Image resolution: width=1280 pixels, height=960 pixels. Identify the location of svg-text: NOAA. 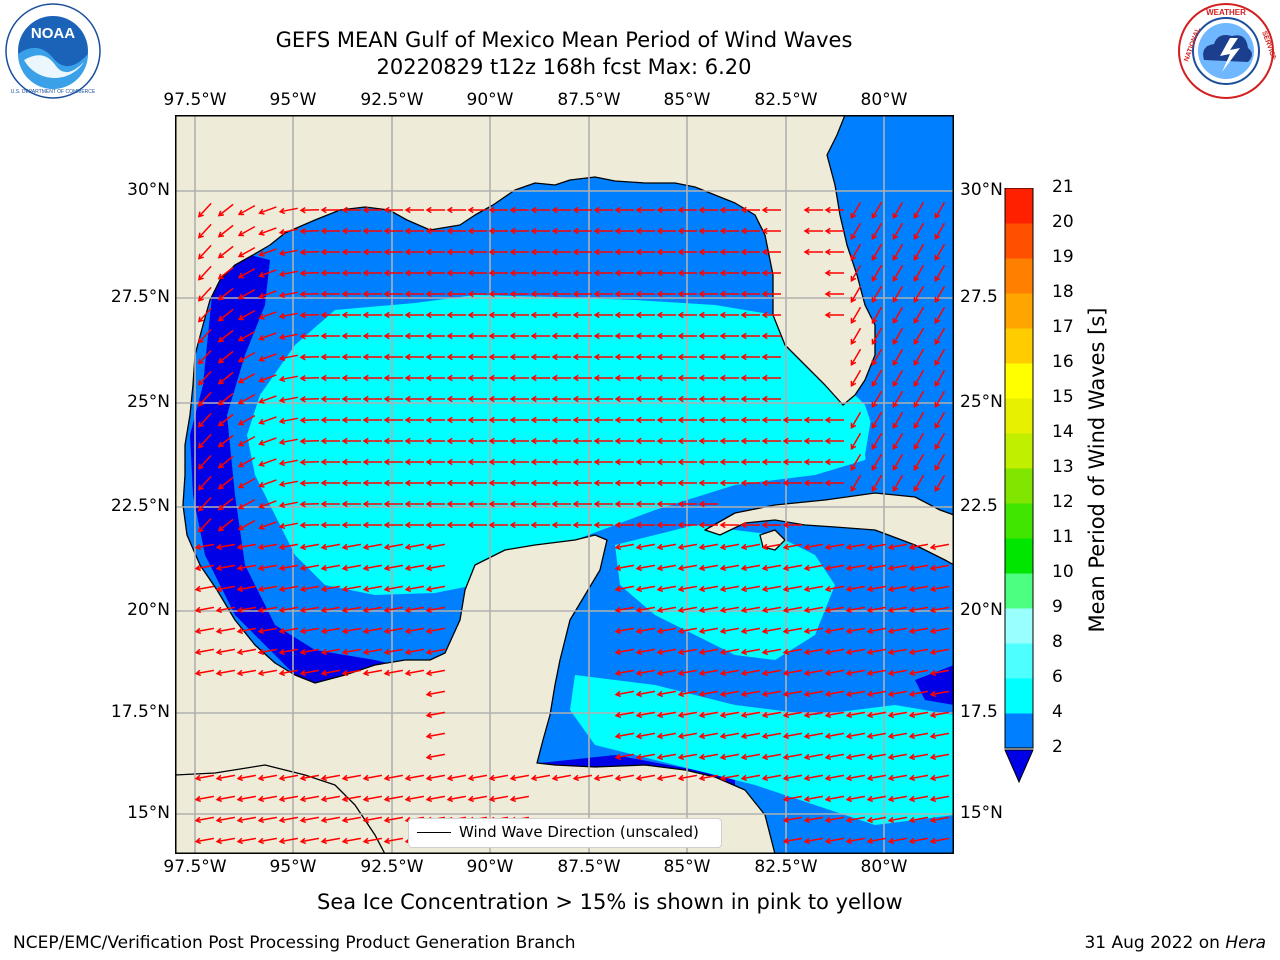
(53, 33).